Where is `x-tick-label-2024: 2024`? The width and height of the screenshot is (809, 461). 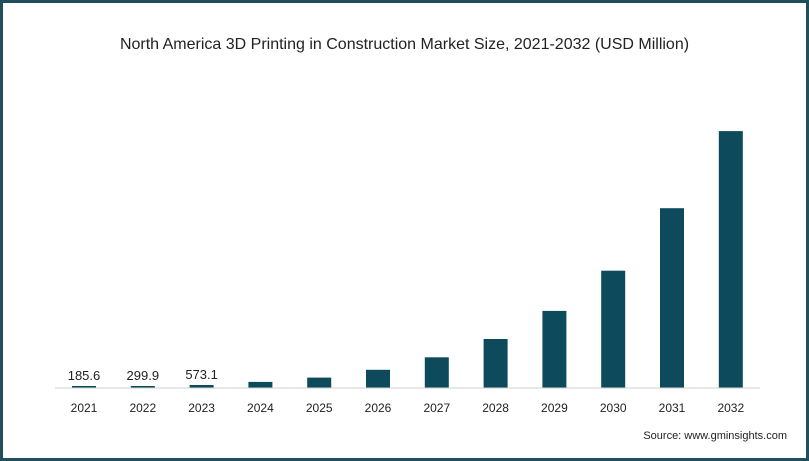 x-tick-label-2024: 2024 is located at coordinates (260, 408).